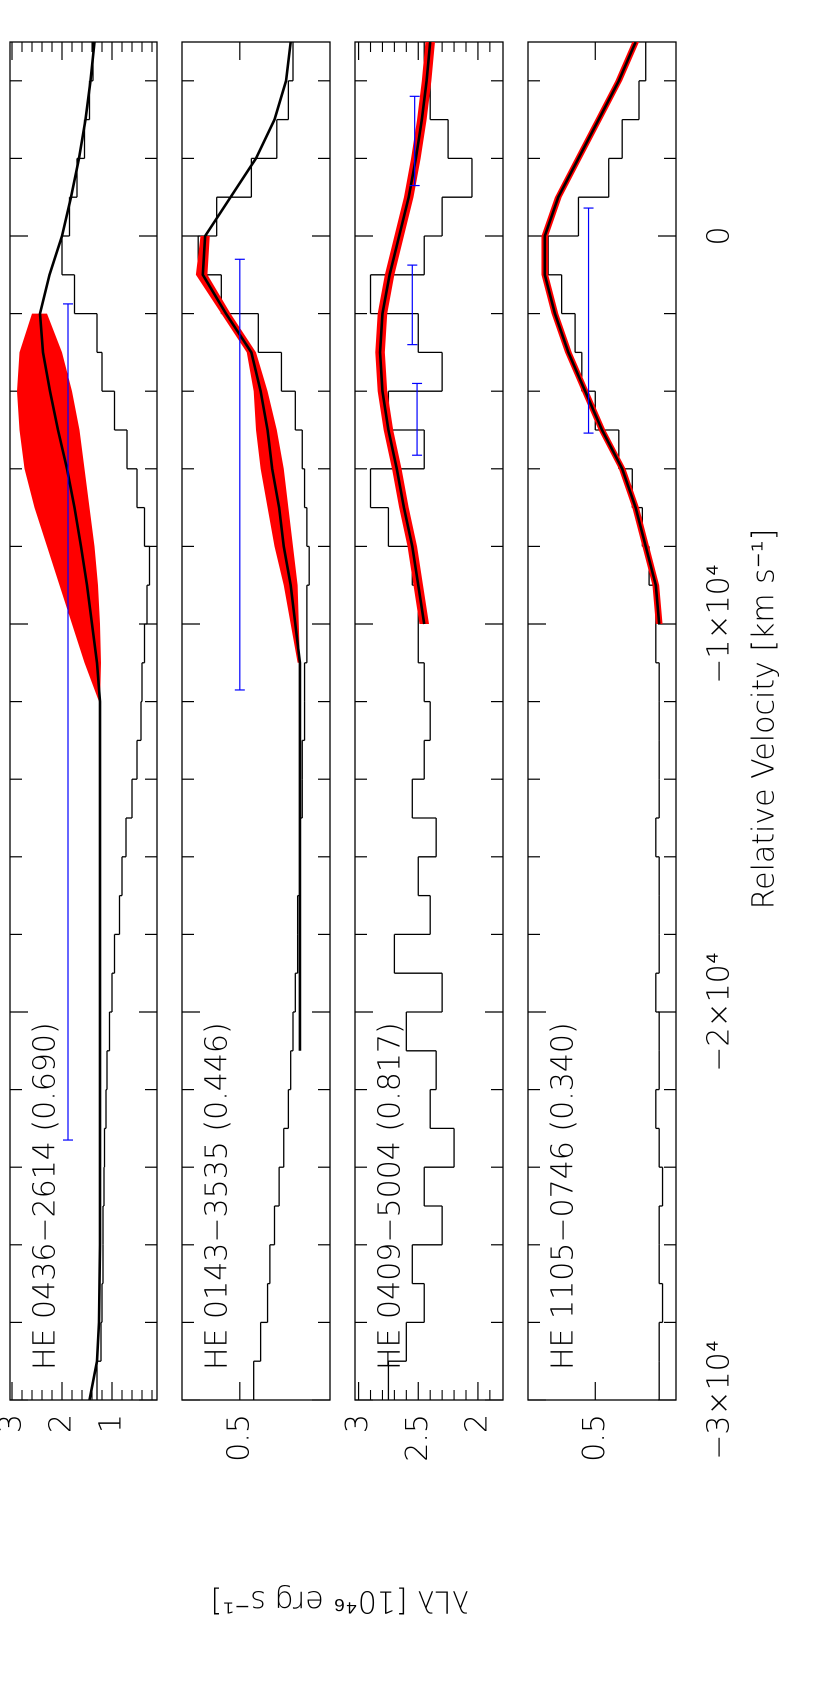 Image resolution: width=830 pixels, height=1684 pixels. Describe the element at coordinates (417, 1438) in the screenshot. I see `y-tick-label: 2.5` at that location.